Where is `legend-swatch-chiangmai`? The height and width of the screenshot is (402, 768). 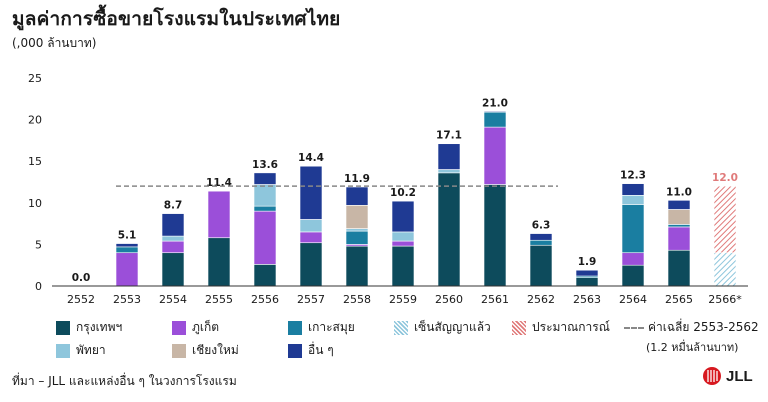 legend-swatch-chiangmai is located at coordinates (179, 350).